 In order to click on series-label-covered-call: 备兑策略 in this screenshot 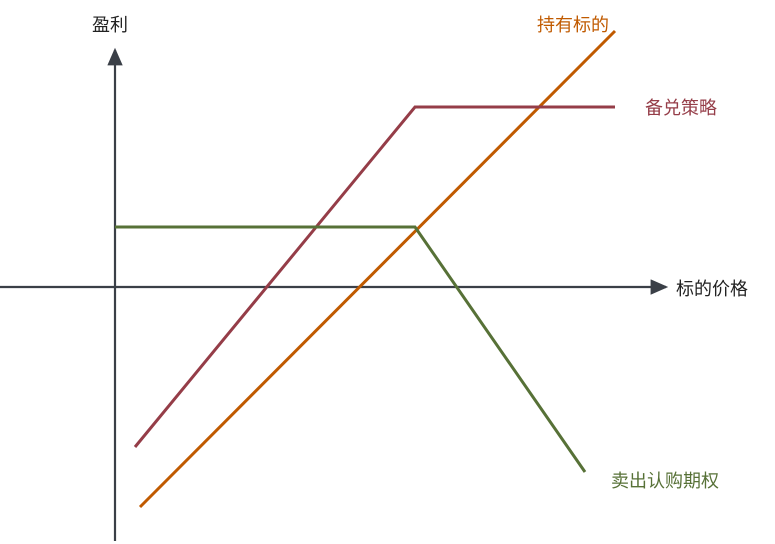, I will do `click(681, 108)`.